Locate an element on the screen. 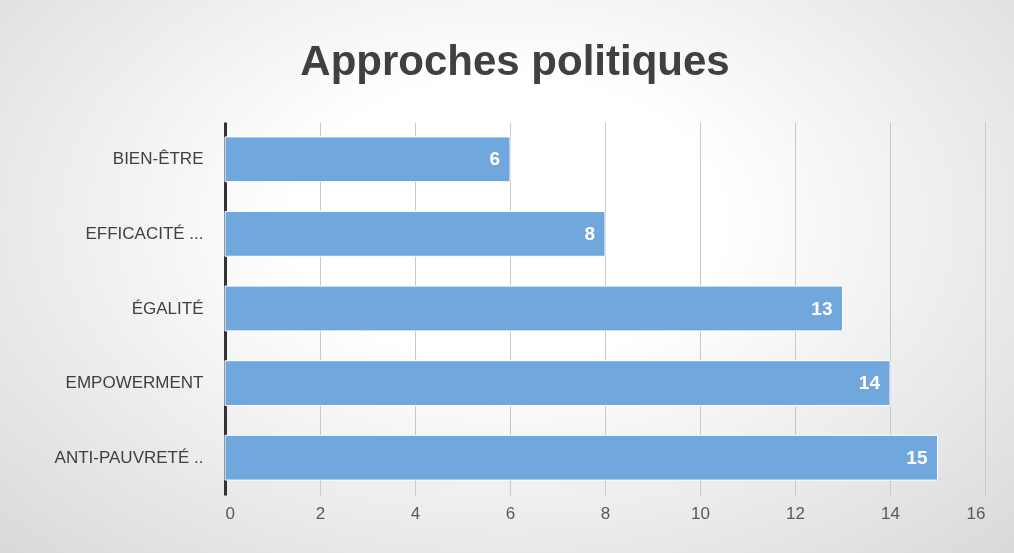 The width and height of the screenshot is (1014, 553). y-tick-label: EMPOWERMENT is located at coordinates (134, 383).